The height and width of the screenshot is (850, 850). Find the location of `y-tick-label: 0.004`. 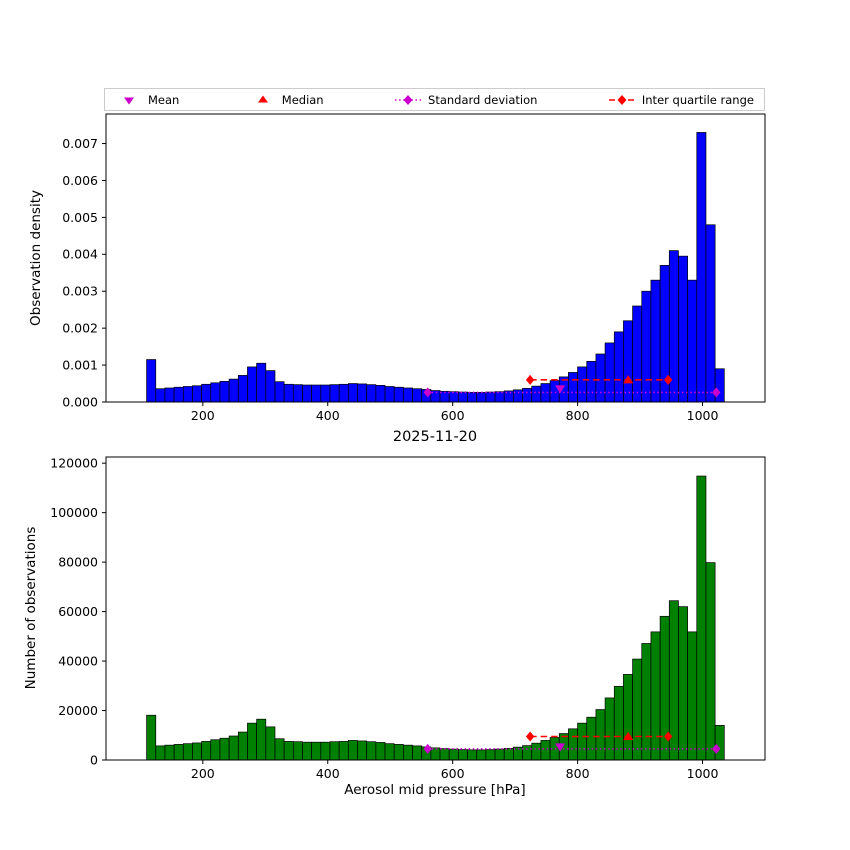

y-tick-label: 0.004 is located at coordinates (80, 254).